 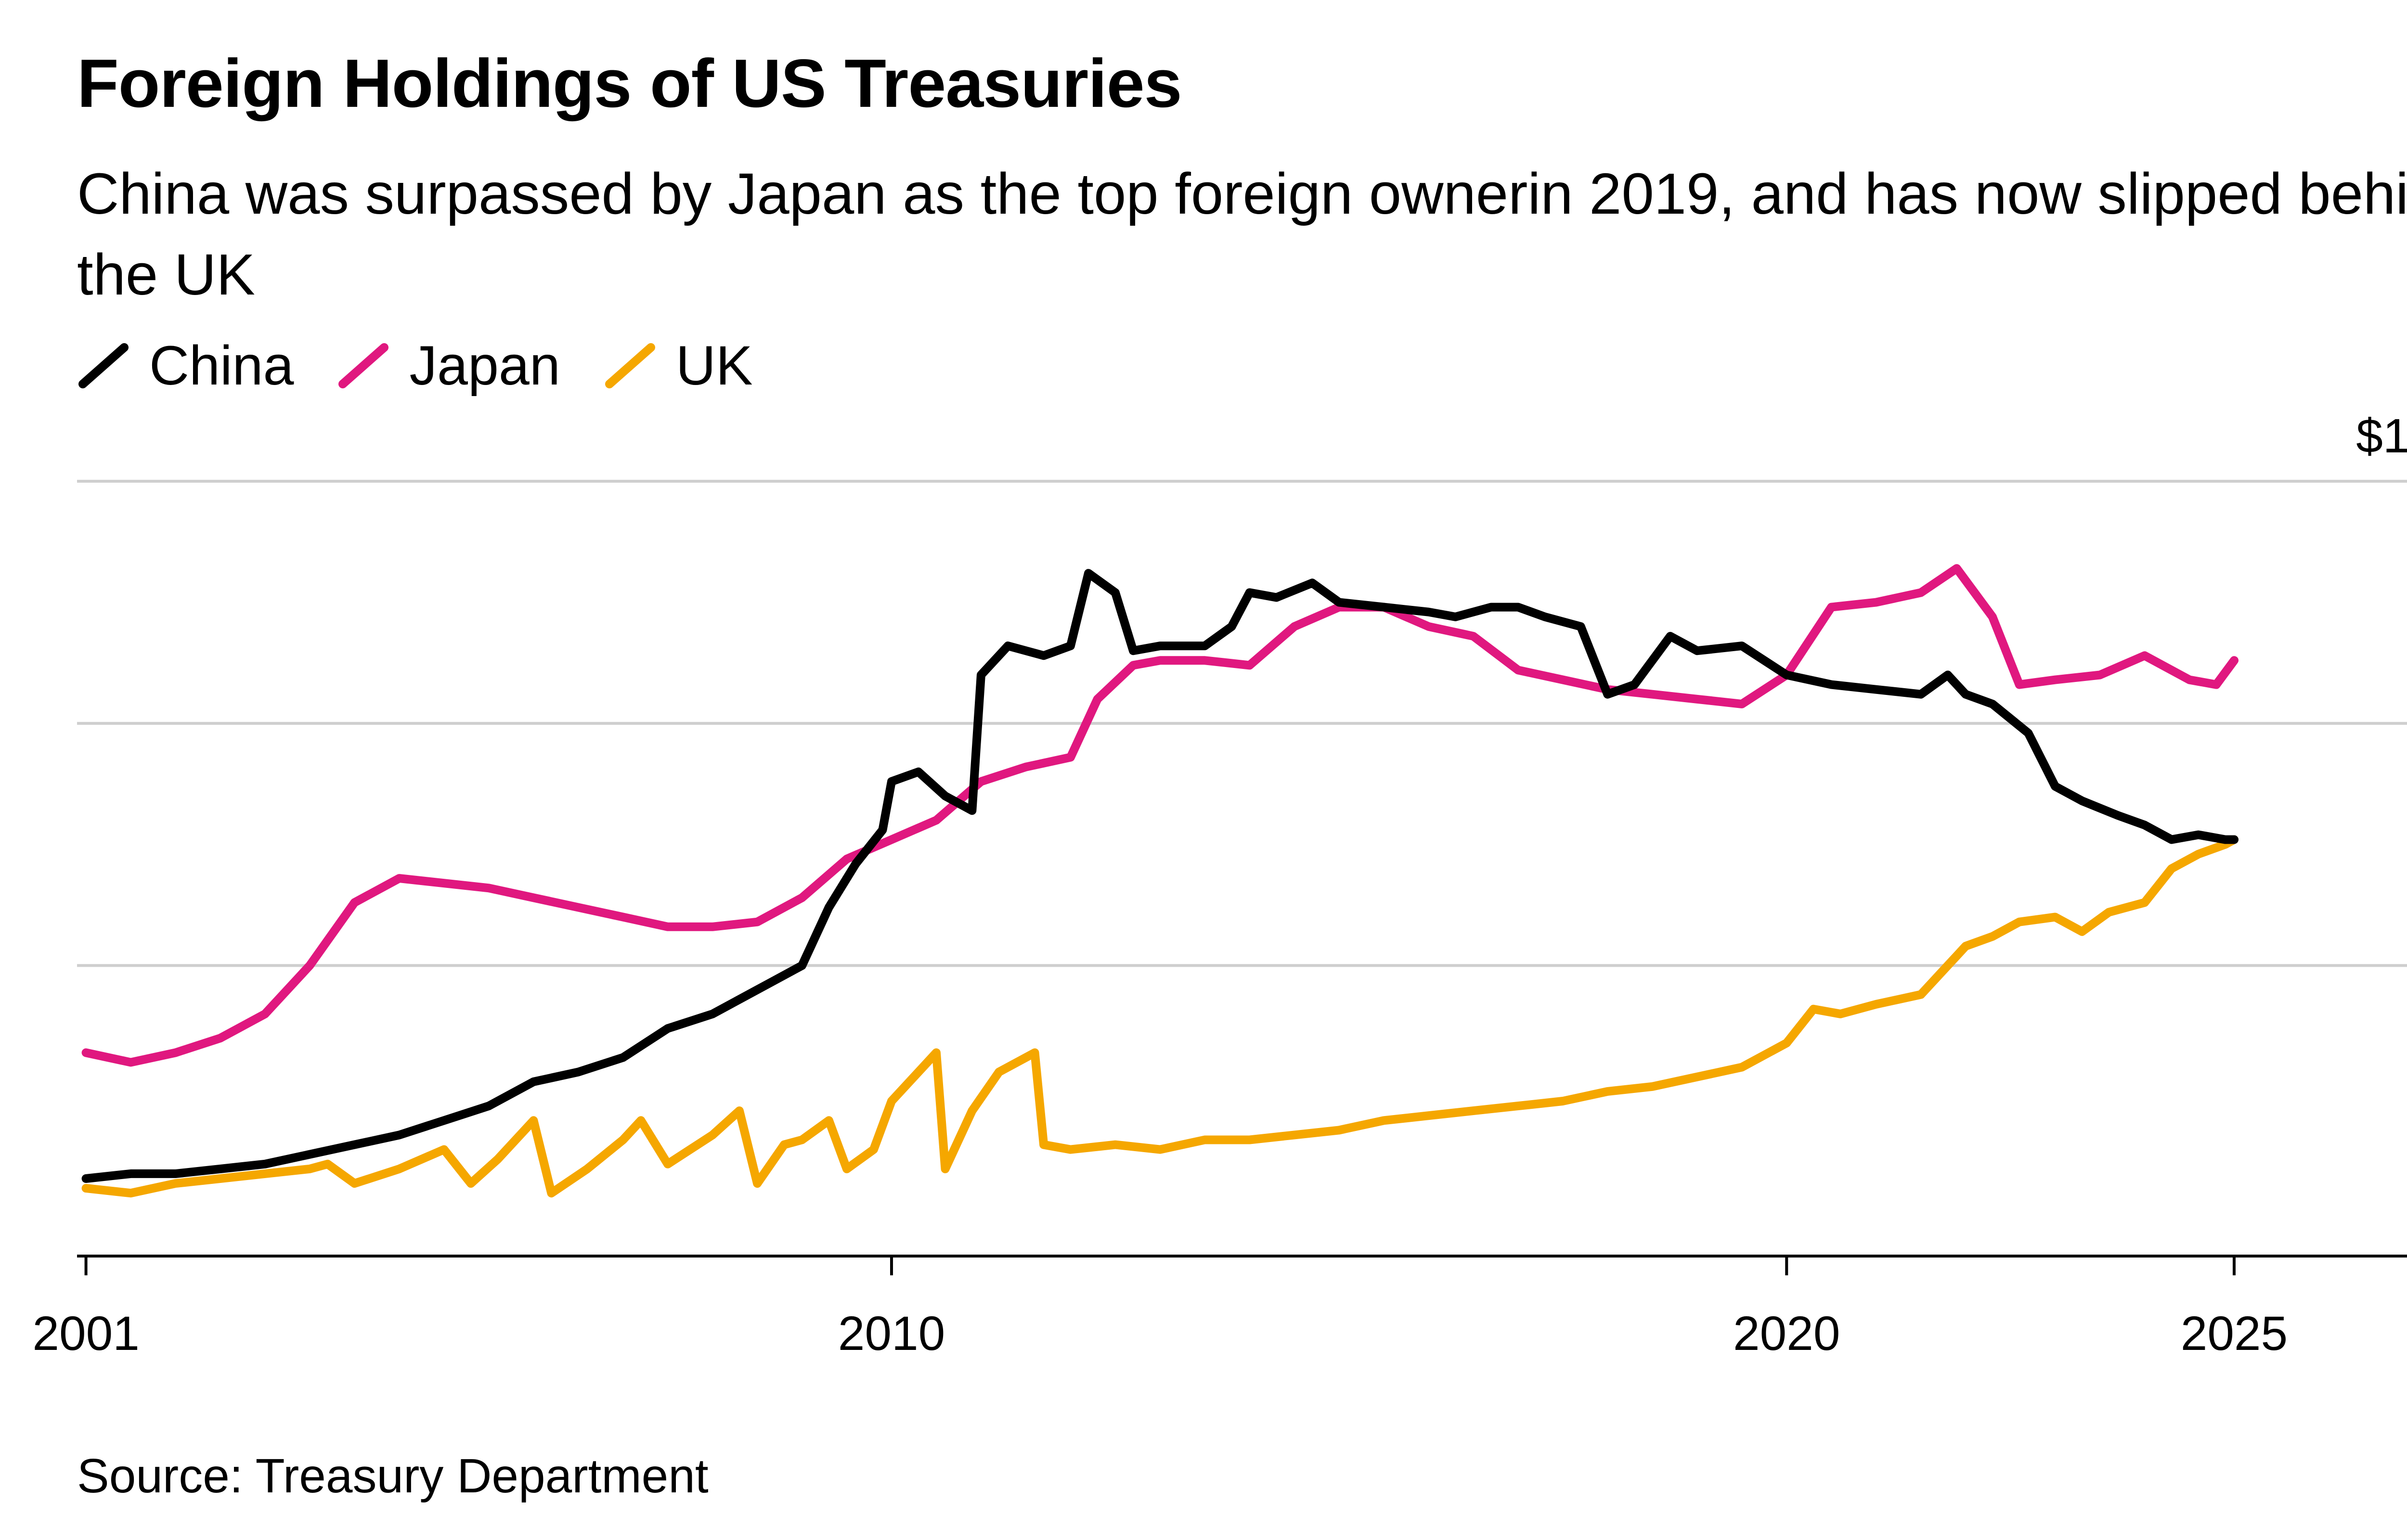 What do you see at coordinates (891, 1333) in the screenshot?
I see `x-tick-label-1: 2010` at bounding box center [891, 1333].